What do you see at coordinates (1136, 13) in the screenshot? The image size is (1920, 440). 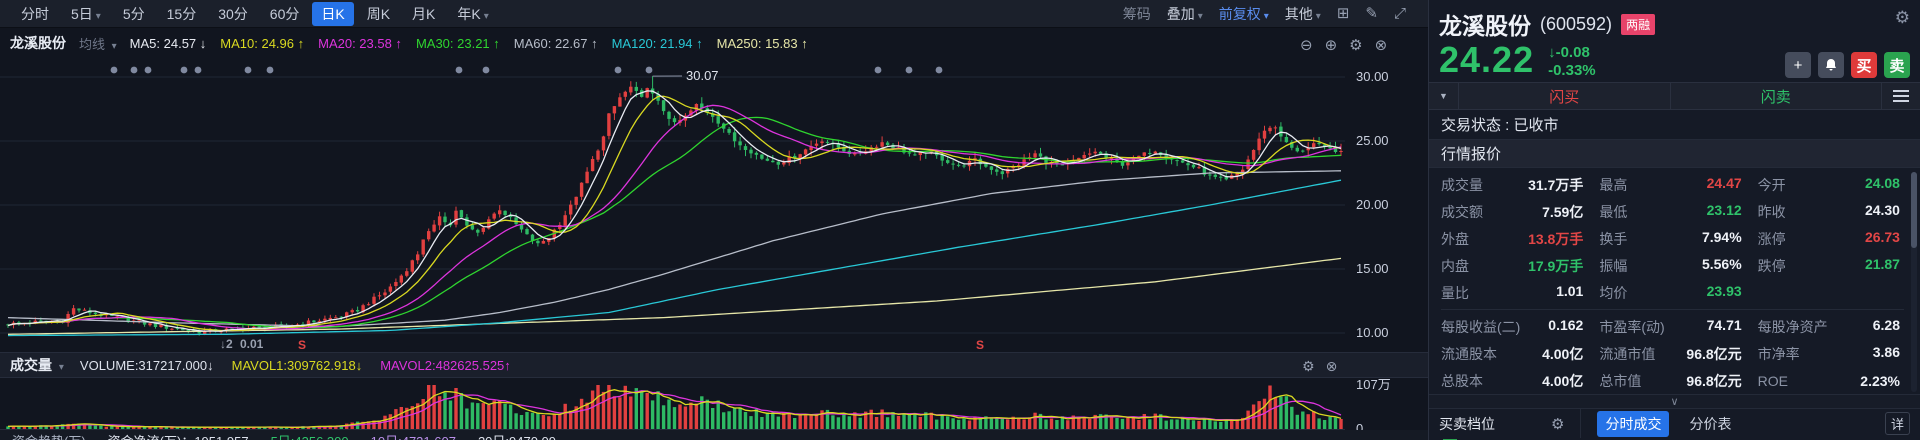 I see `toolbar-筹码: 筹码` at bounding box center [1136, 13].